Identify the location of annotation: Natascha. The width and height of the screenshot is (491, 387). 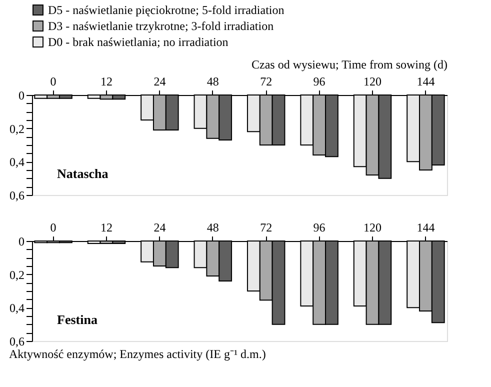
(83, 173).